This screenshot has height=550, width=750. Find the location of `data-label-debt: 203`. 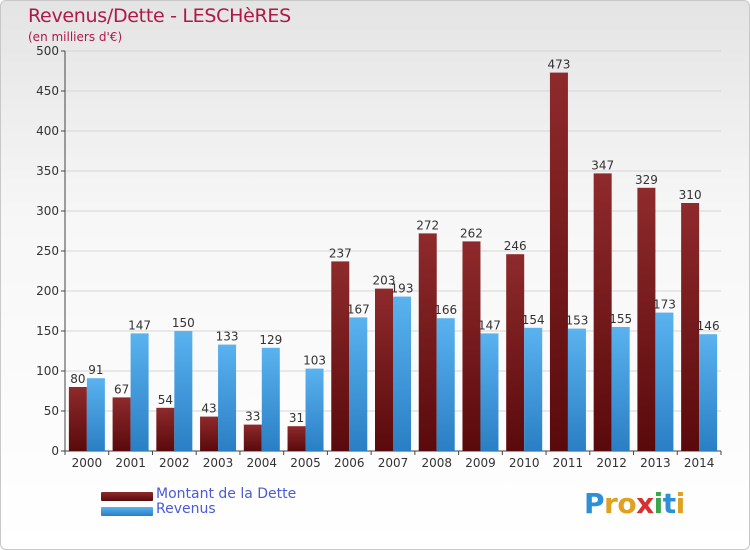

data-label-debt: 203 is located at coordinates (384, 281).